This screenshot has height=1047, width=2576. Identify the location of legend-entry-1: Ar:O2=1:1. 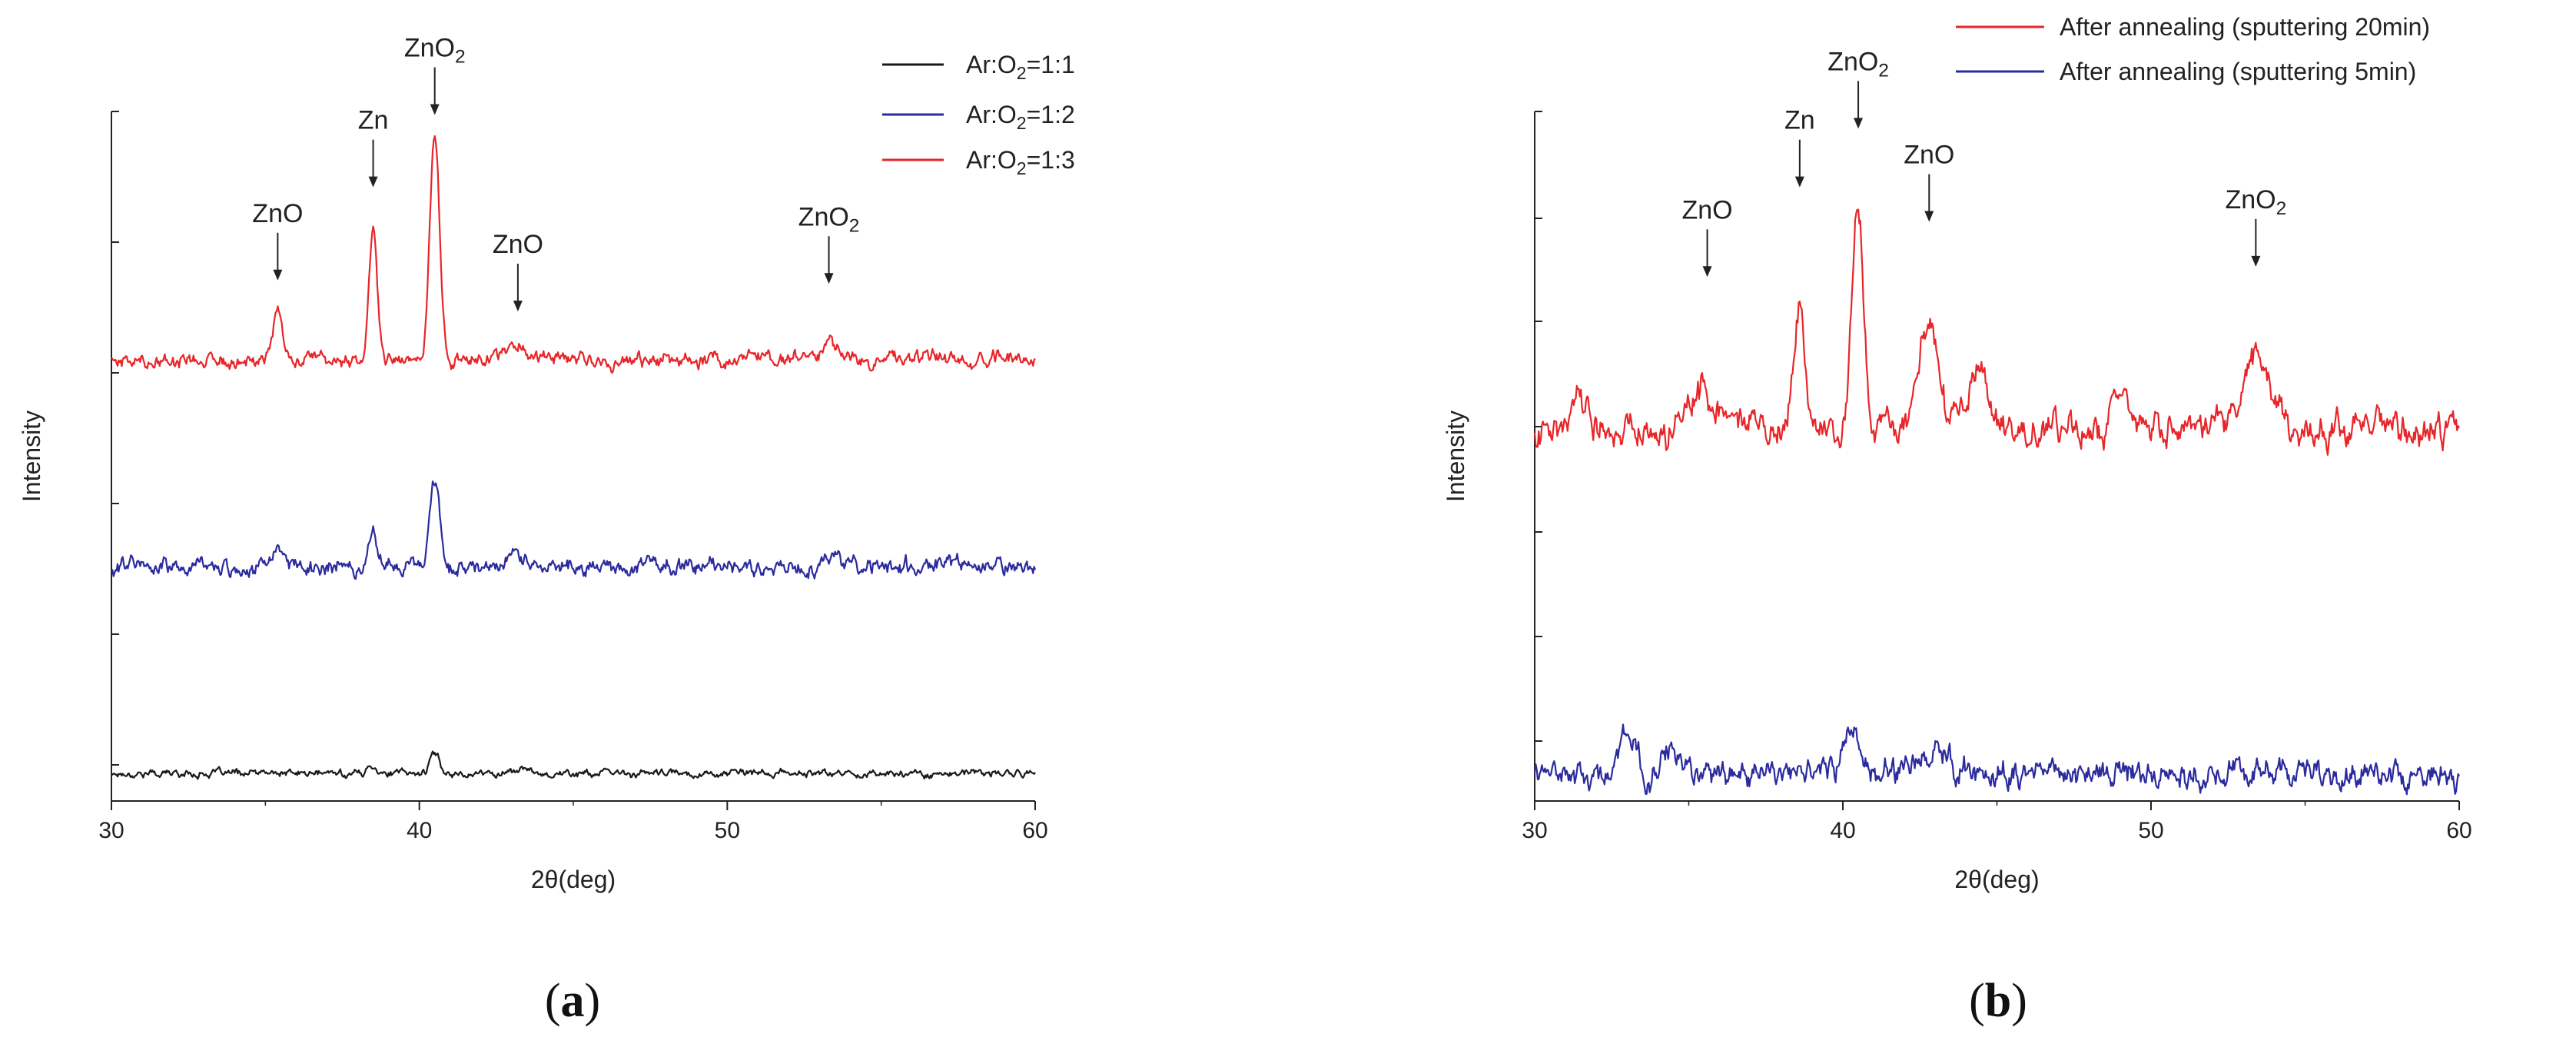
(1020, 67).